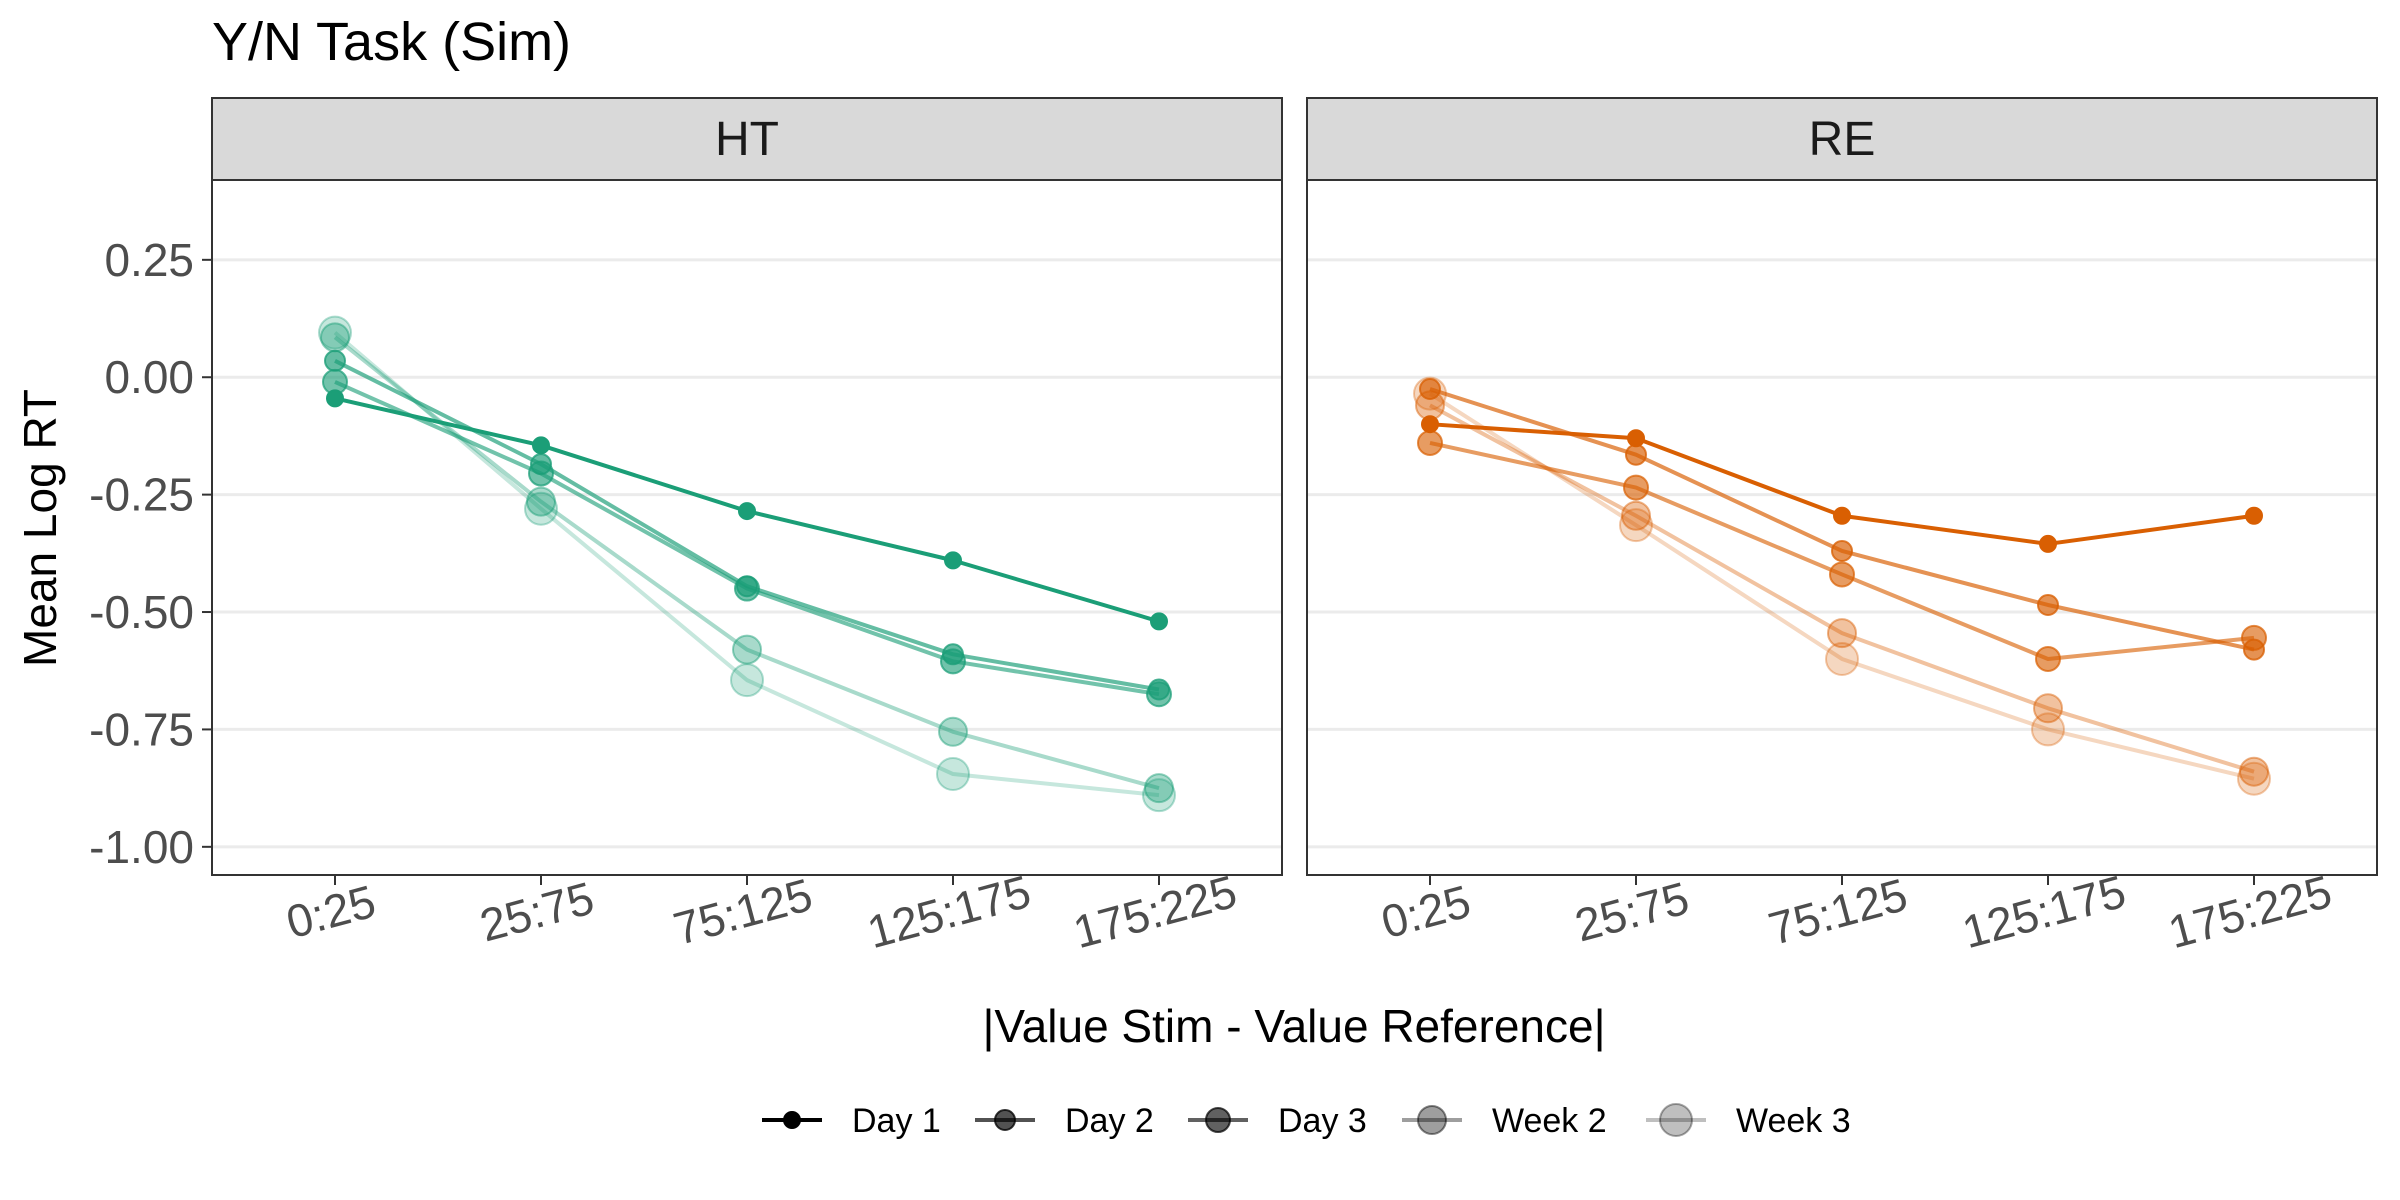  Describe the element at coordinates (141, 847) in the screenshot. I see `y-tick-label: -1.00` at that location.